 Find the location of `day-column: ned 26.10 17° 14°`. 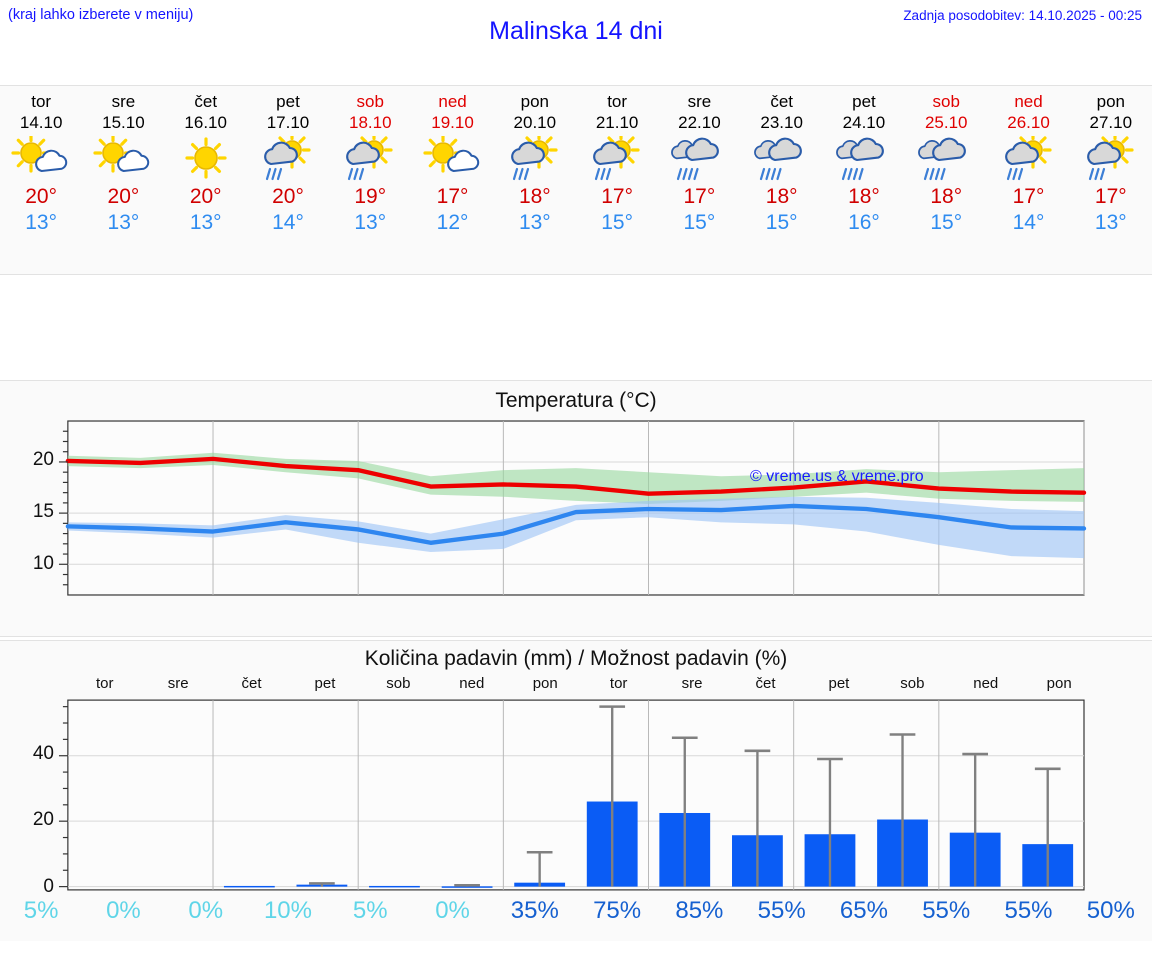

day-column: ned 26.10 17° 14° is located at coordinates (1028, 180).